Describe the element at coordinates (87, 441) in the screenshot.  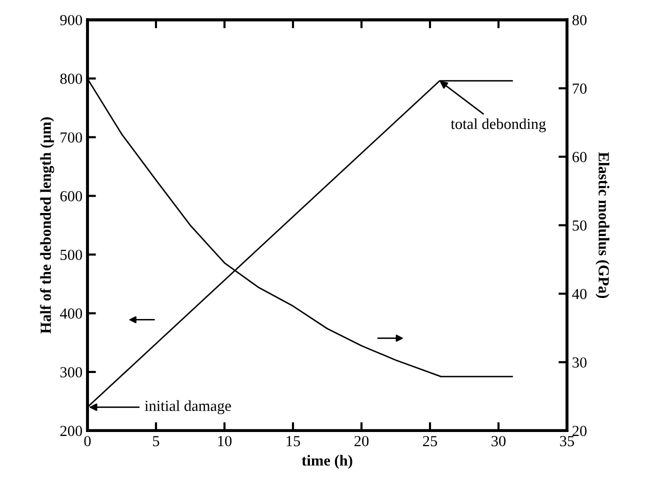
I see `x-tick-label: 0` at that location.